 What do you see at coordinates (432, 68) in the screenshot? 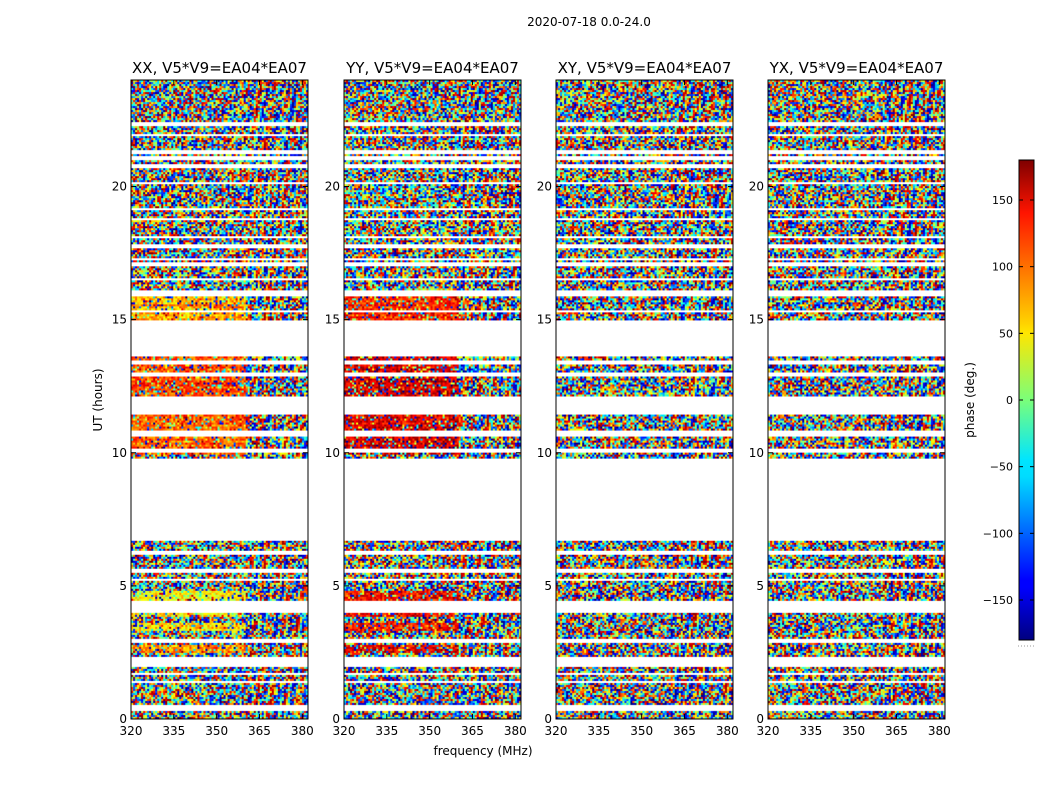
I see `panel-title: YY, V5*V9=EA04*EA07` at bounding box center [432, 68].